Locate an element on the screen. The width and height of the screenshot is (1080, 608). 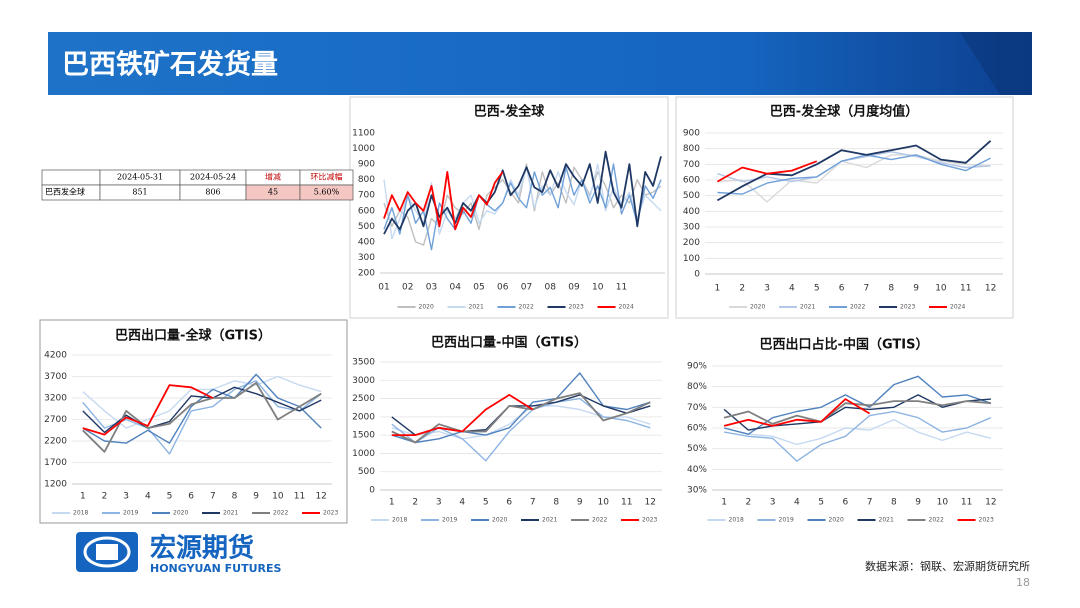
x-tick-label: 03 is located at coordinates (431, 288).